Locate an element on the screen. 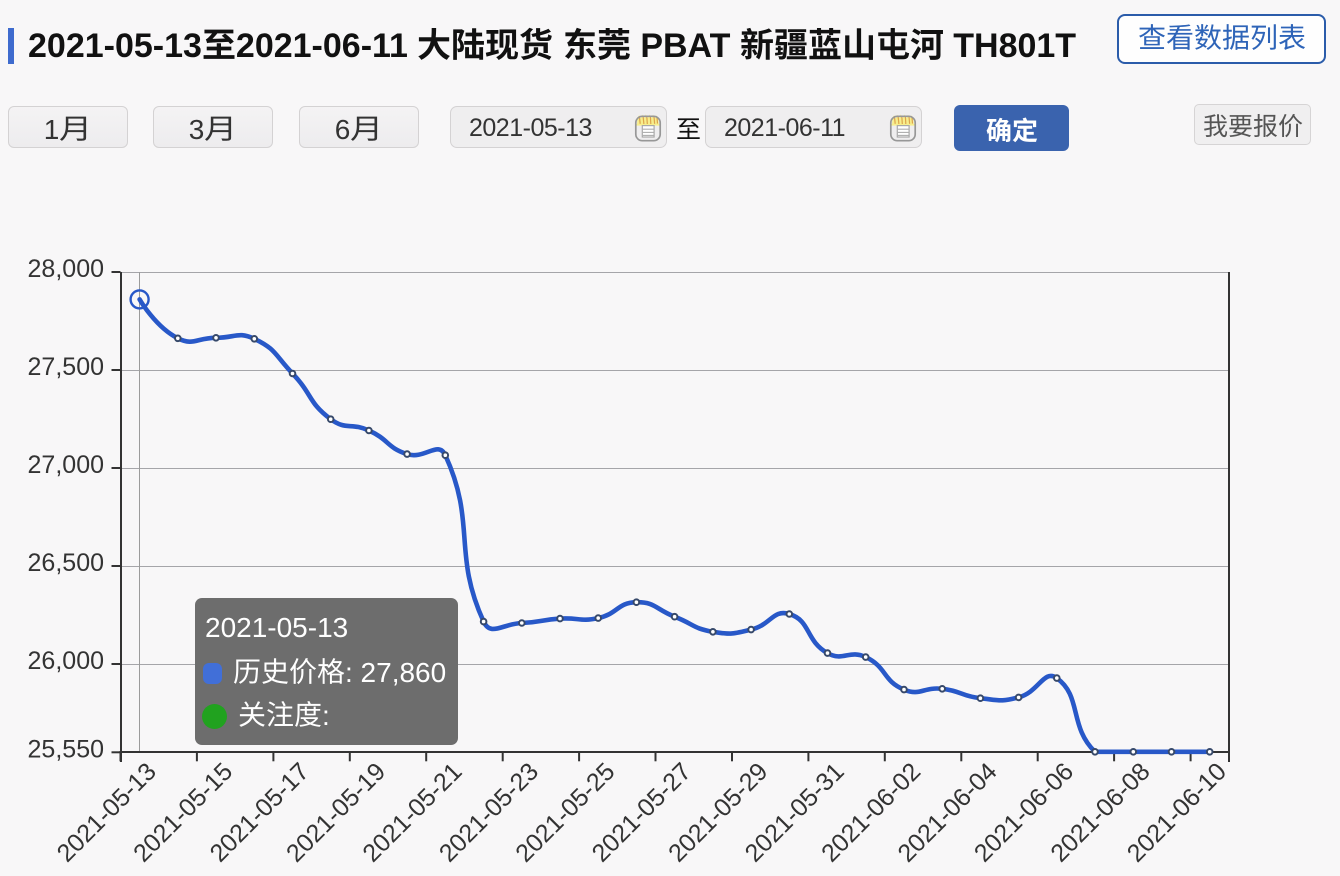 This screenshot has height=876, width=1340. svg-text: 26,500 is located at coordinates (66, 563).